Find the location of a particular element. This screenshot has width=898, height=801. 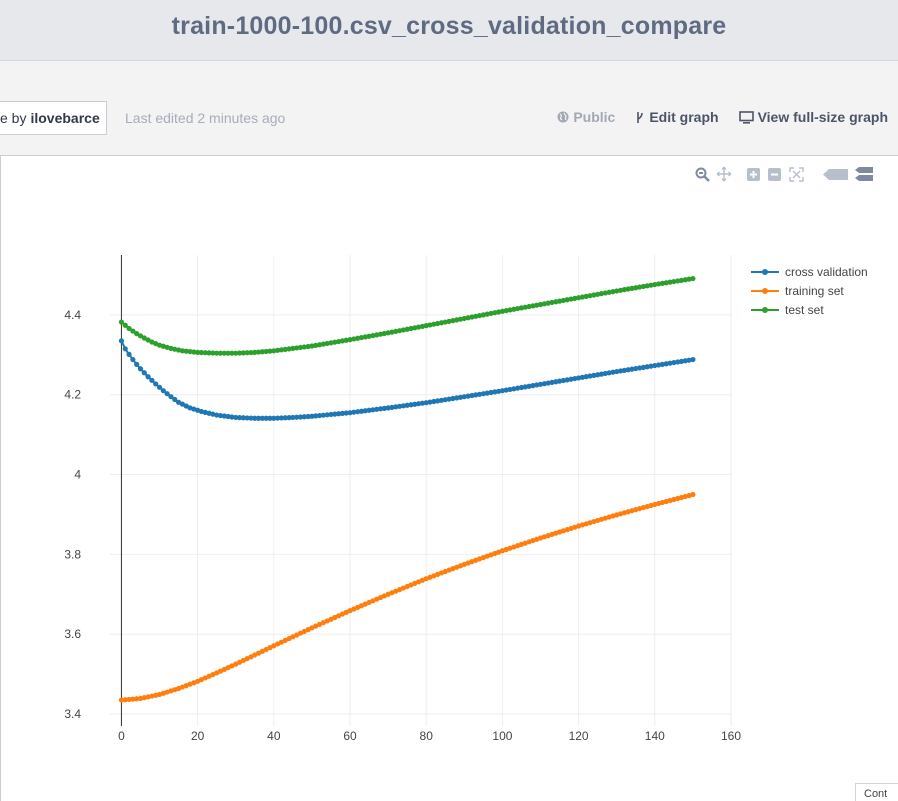

public-status: Public is located at coordinates (586, 117).